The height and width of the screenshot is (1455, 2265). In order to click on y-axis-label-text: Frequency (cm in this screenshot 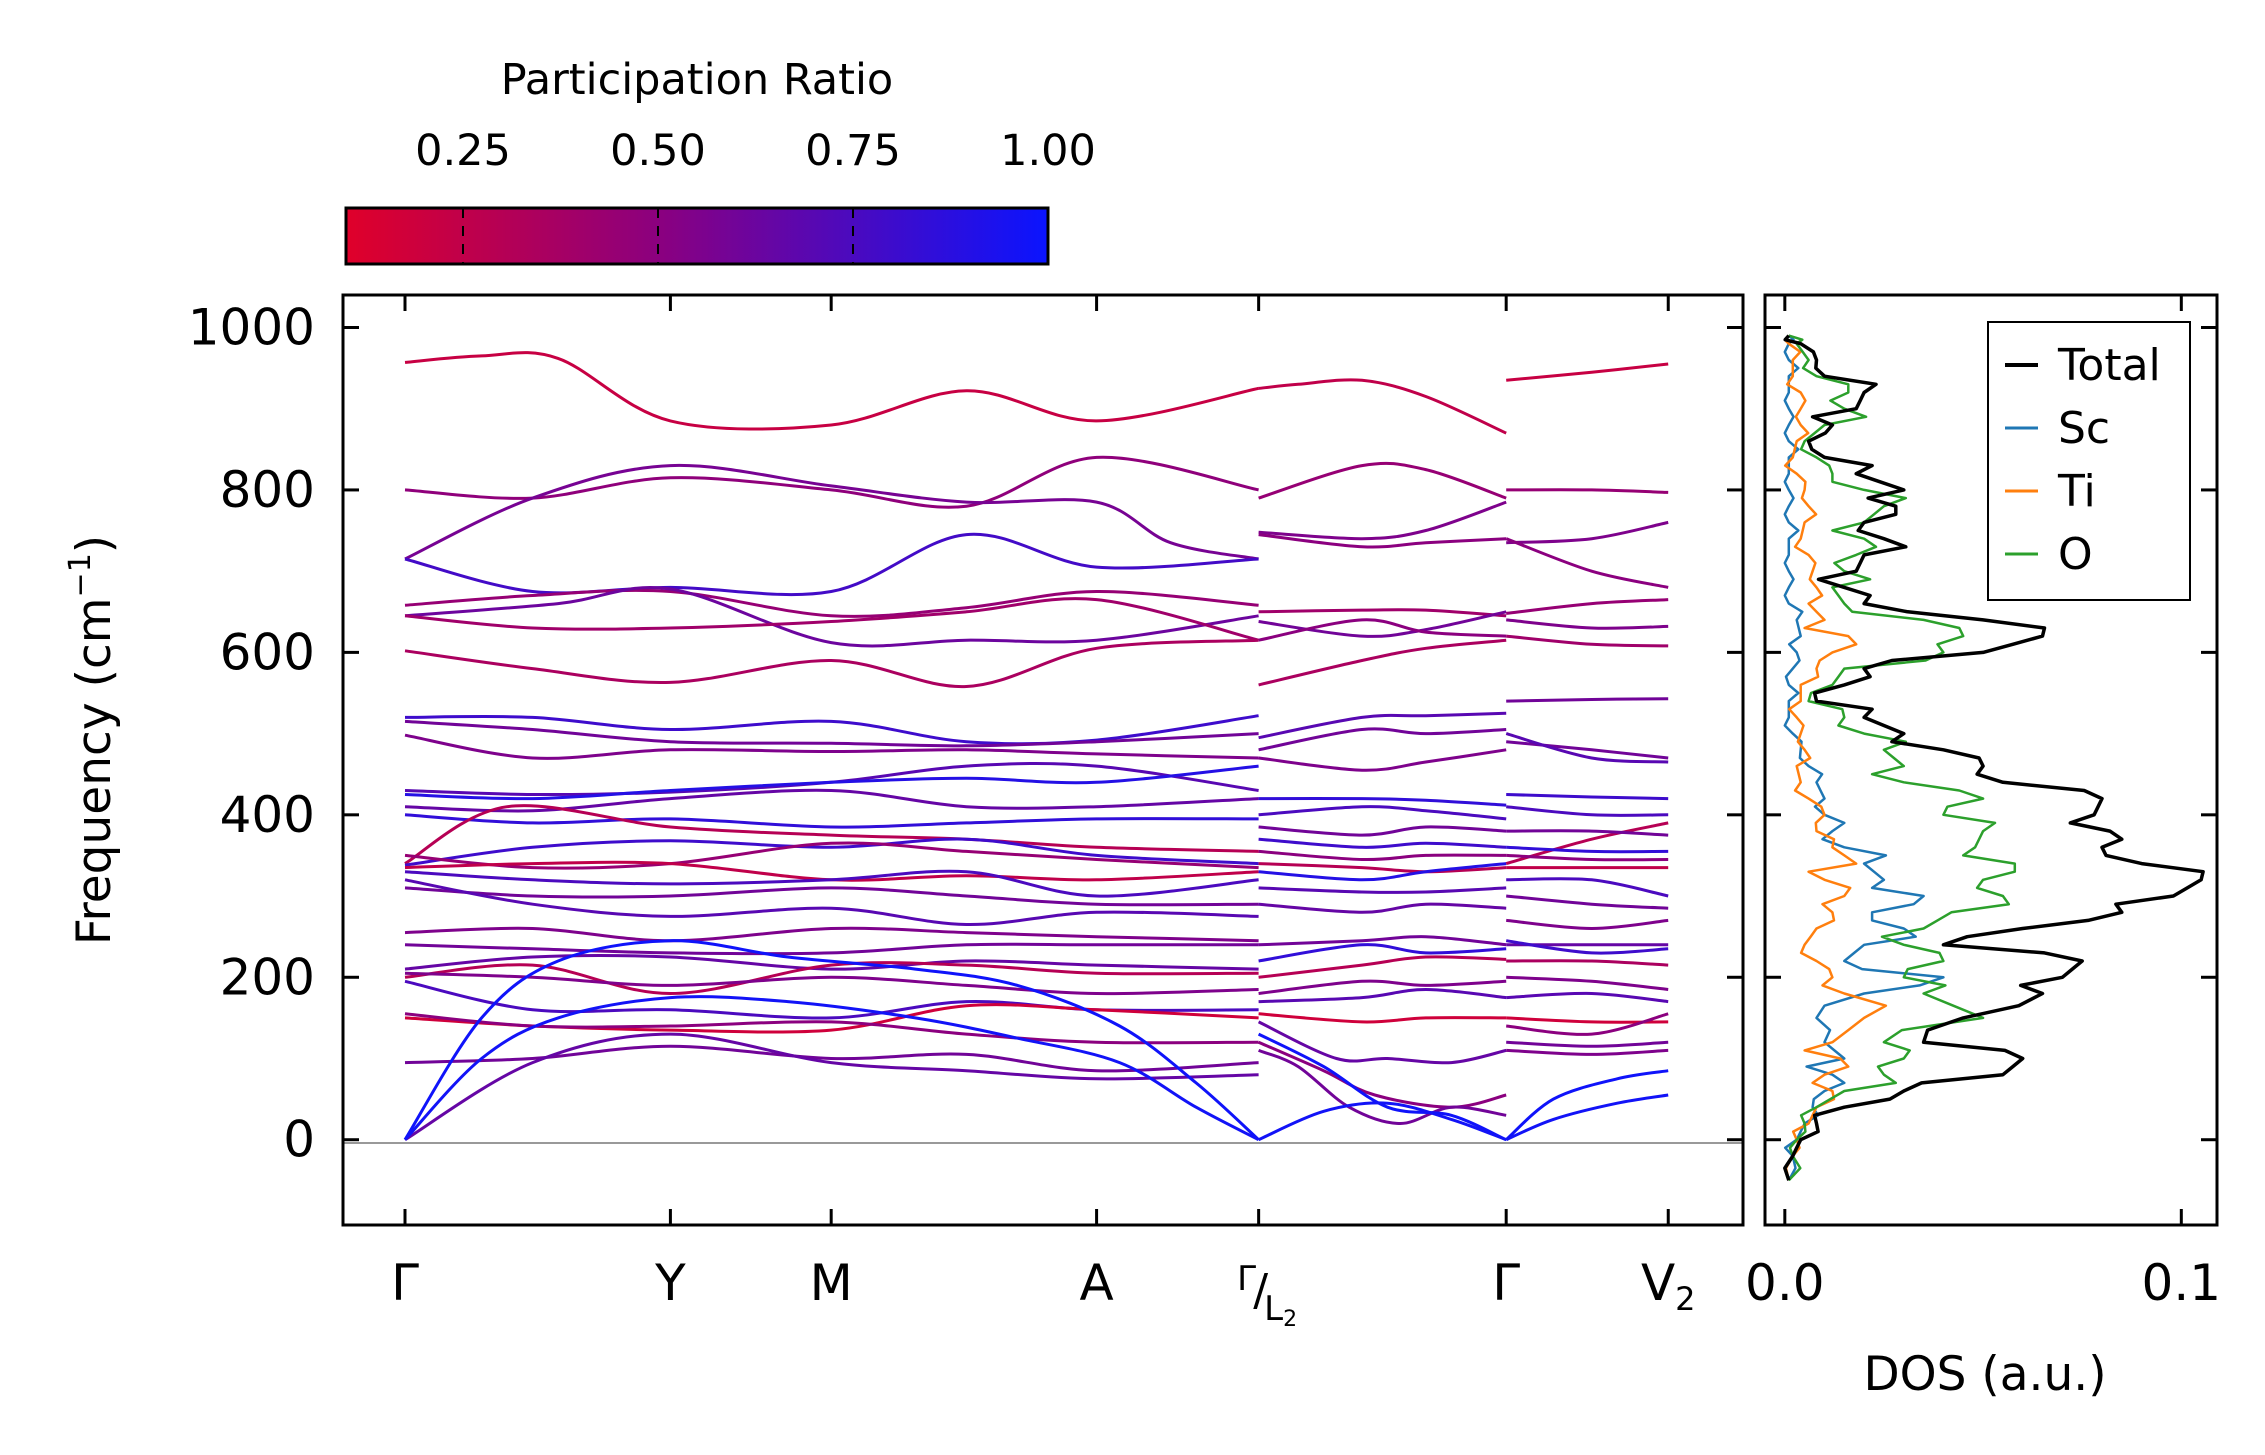, I will do `click(94, 771)`.